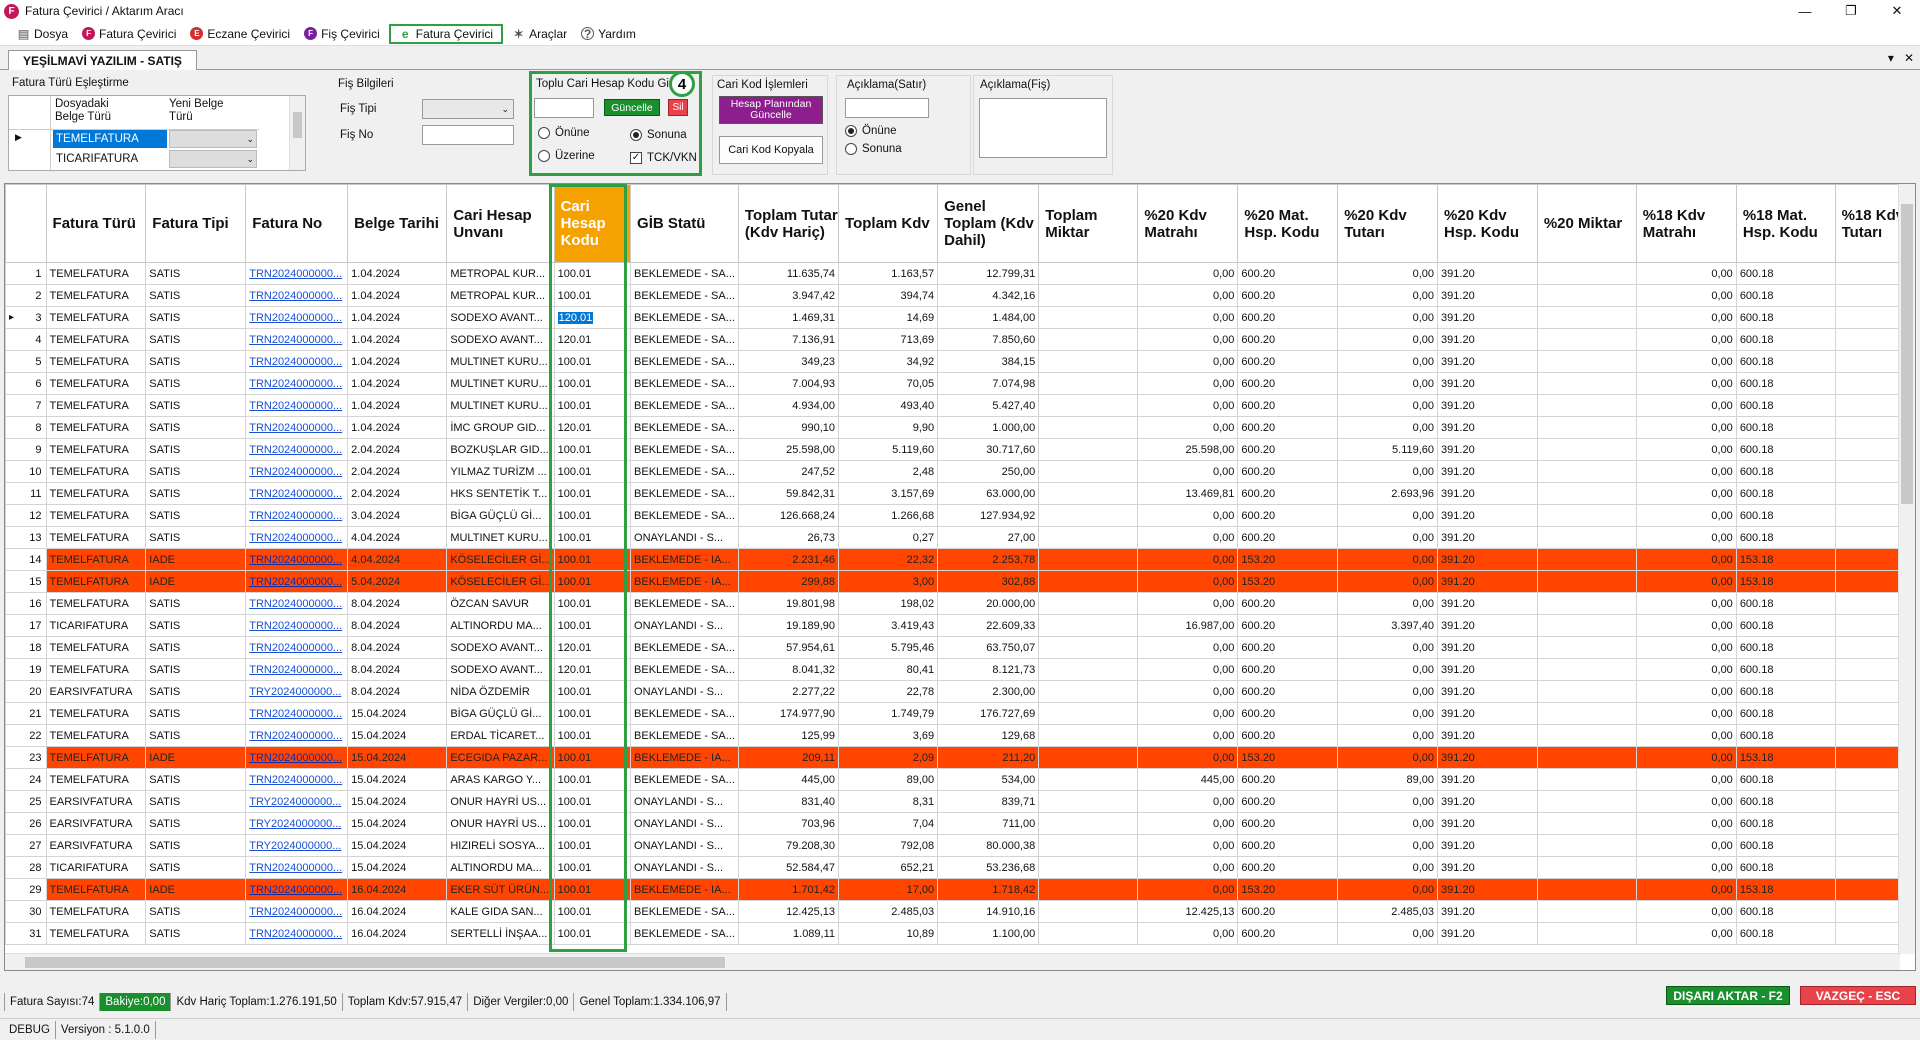  Describe the element at coordinates (1906, 569) in the screenshot. I see `grid-vertical-scrollbar` at that location.